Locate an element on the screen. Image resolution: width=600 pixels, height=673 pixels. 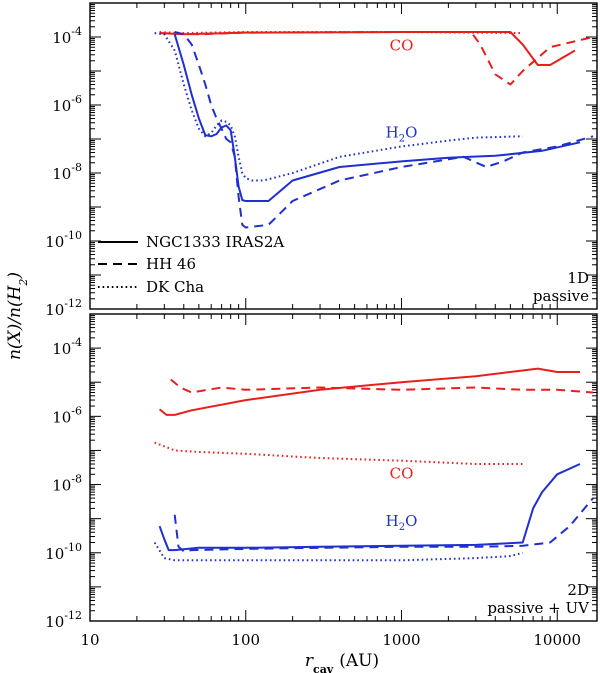
x-tick-label: 100 is located at coordinates (245, 640).